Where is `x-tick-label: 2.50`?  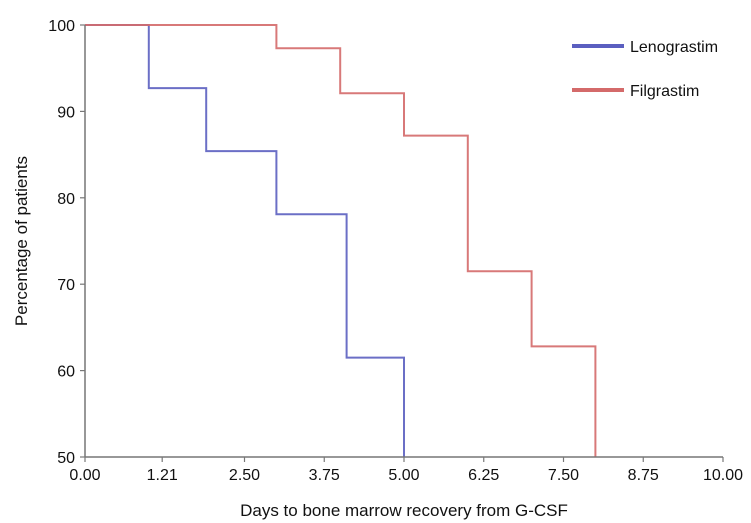
x-tick-label: 2.50 is located at coordinates (244, 475).